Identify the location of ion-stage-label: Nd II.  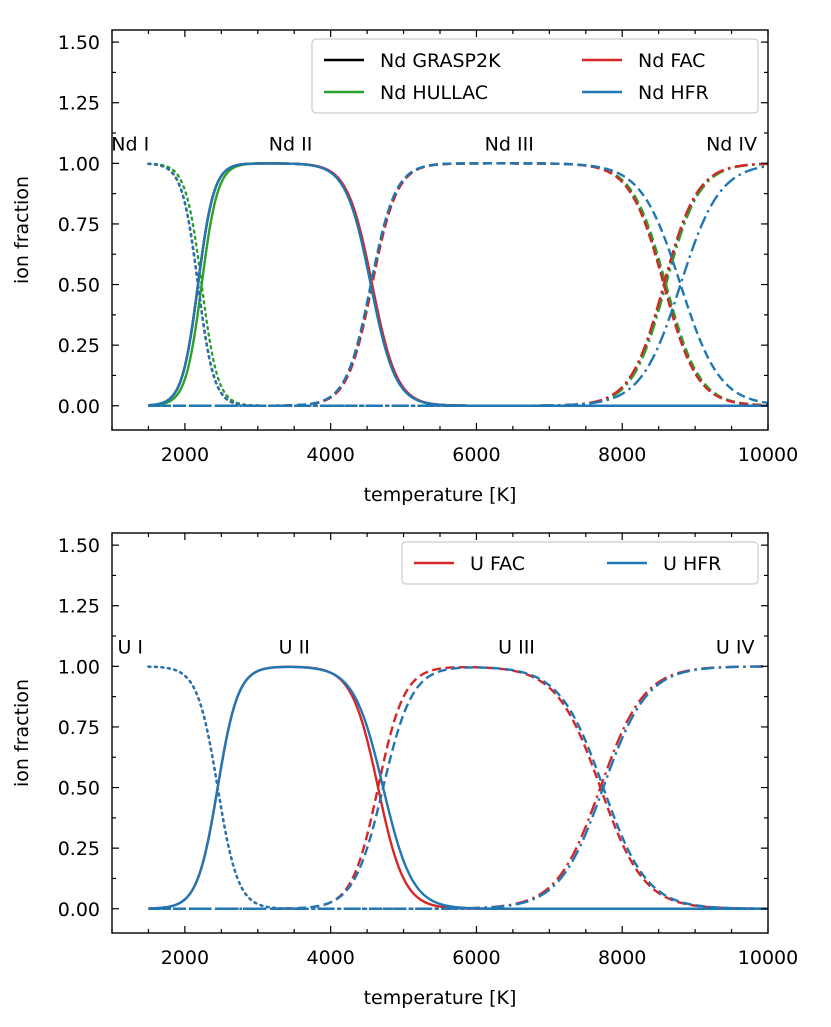
(291, 144).